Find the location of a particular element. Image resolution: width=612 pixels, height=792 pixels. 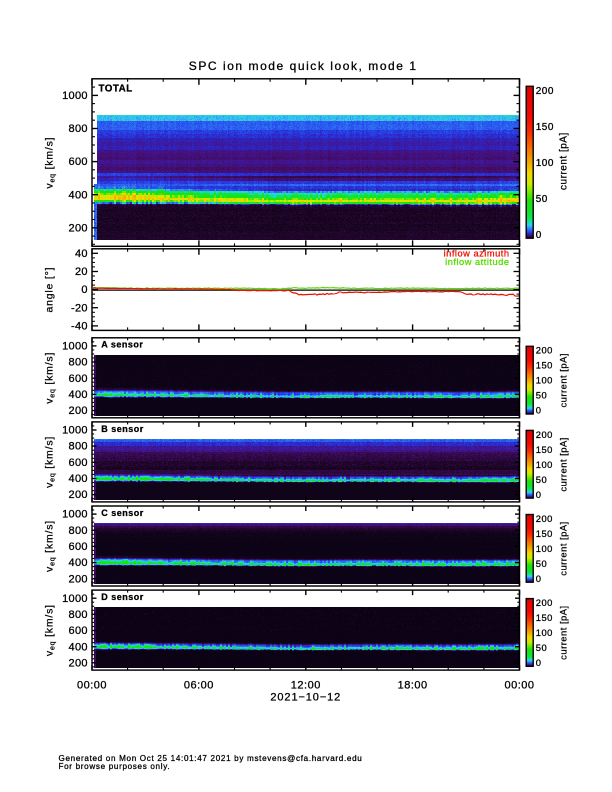

svg-text:SPC ion mode quick look, mode: SPC ion mode quick look, mode 1 is located at coordinates (303, 66).